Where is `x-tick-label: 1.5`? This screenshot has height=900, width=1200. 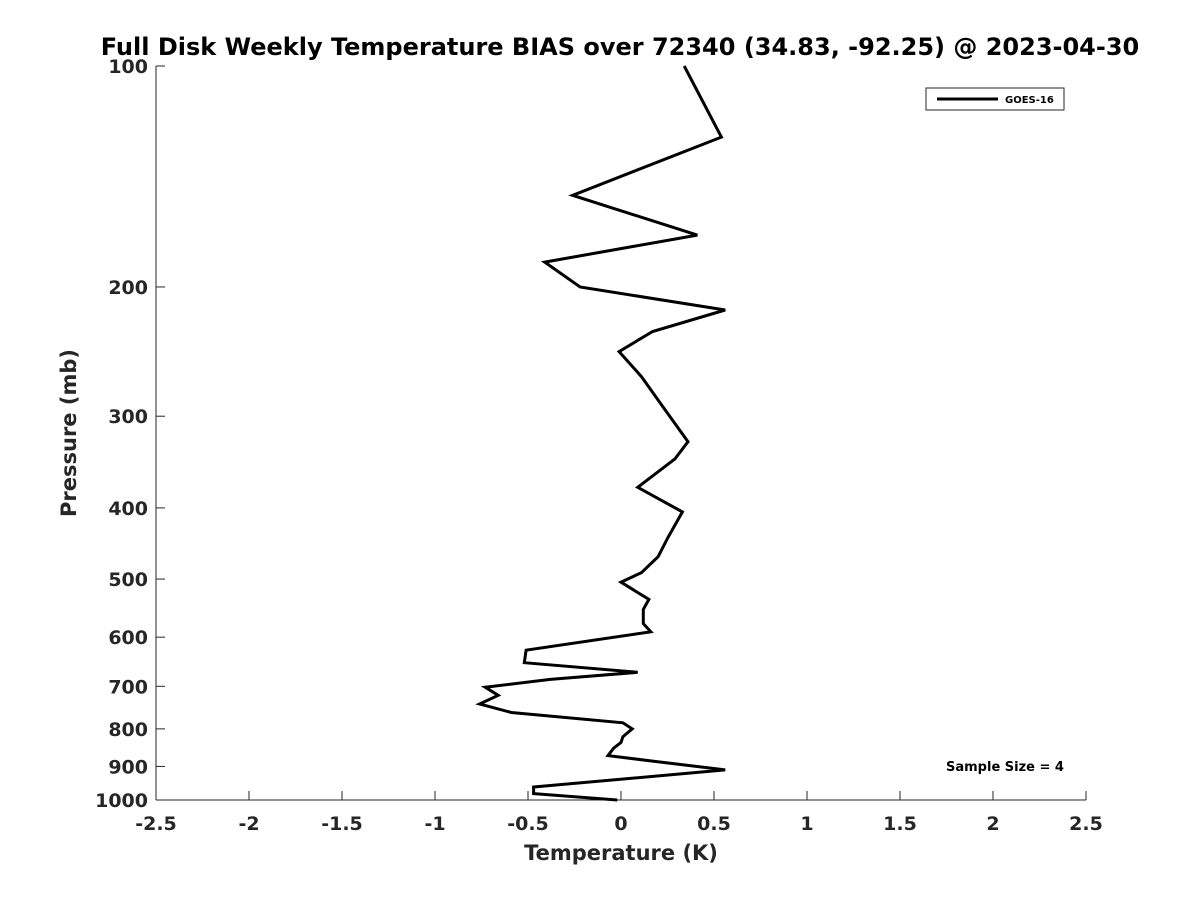 x-tick-label: 1.5 is located at coordinates (900, 824).